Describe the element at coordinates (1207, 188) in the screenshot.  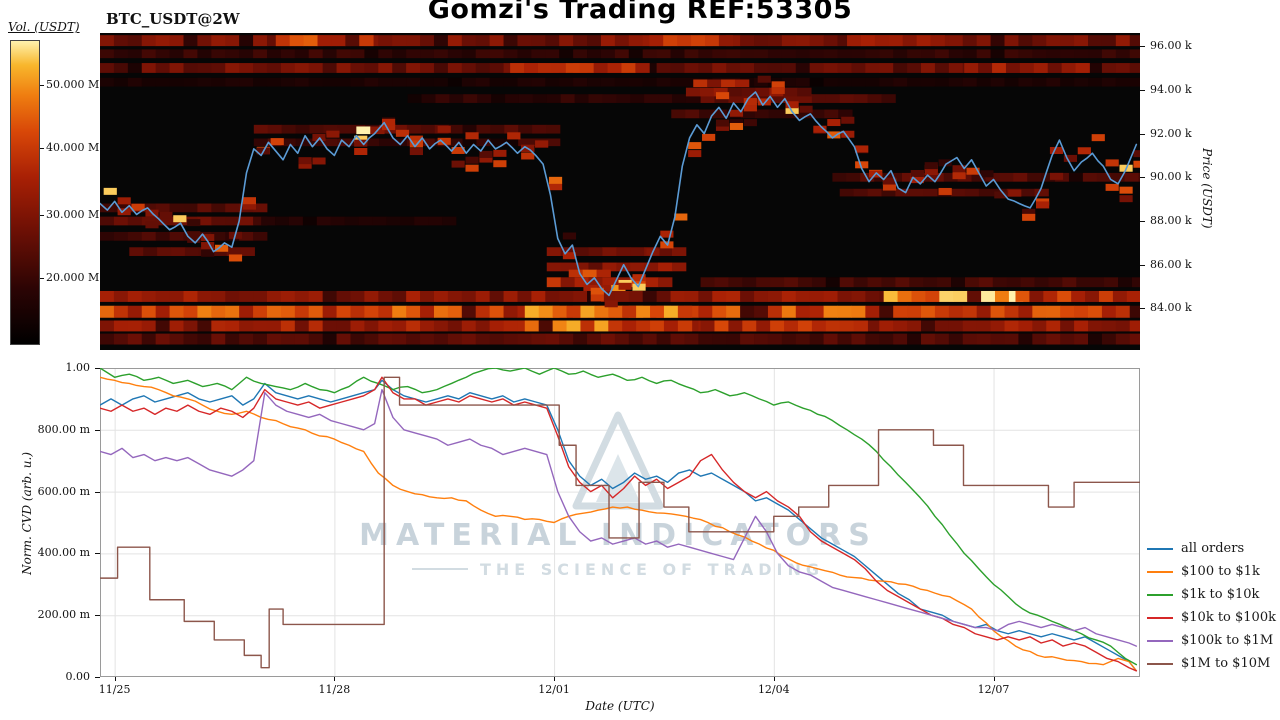
I see `price-axis-label: Price (USDT)` at that location.